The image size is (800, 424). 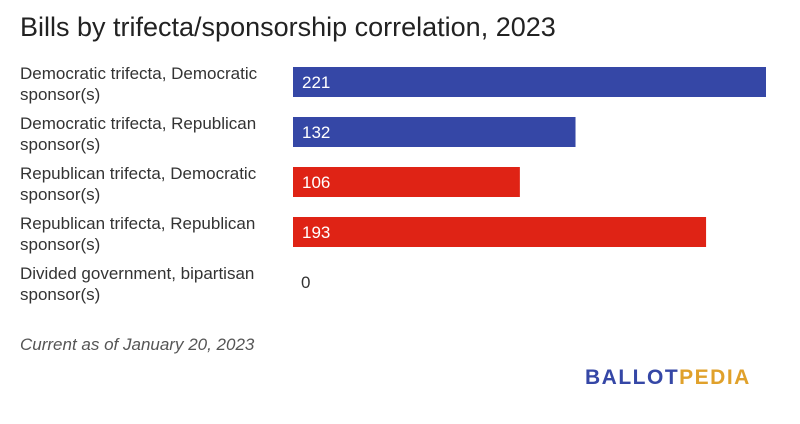 I want to click on value-label: 221, so click(x=316, y=82).